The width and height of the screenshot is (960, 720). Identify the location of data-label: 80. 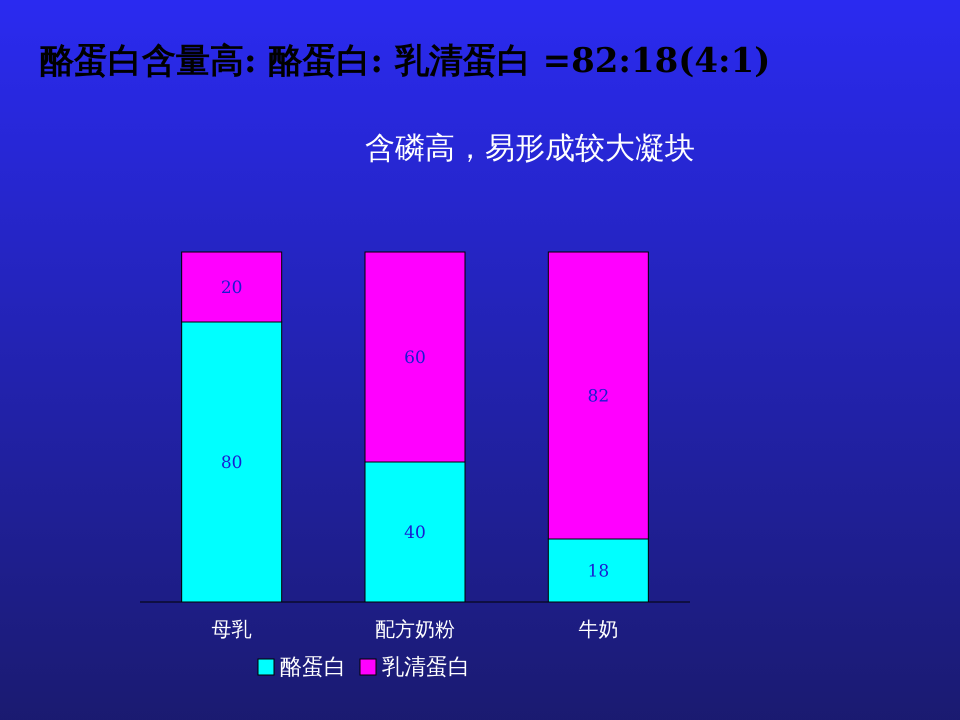
(231, 463).